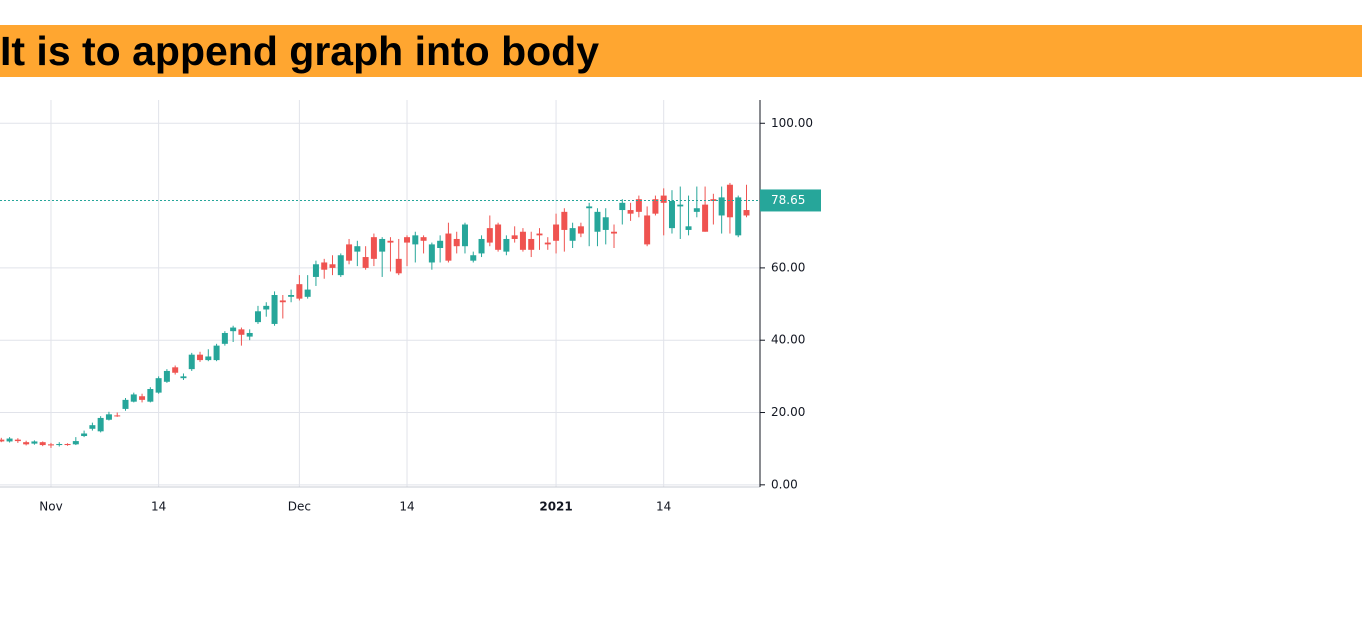  What do you see at coordinates (299, 507) in the screenshot?
I see `x-tick-label: Dec` at bounding box center [299, 507].